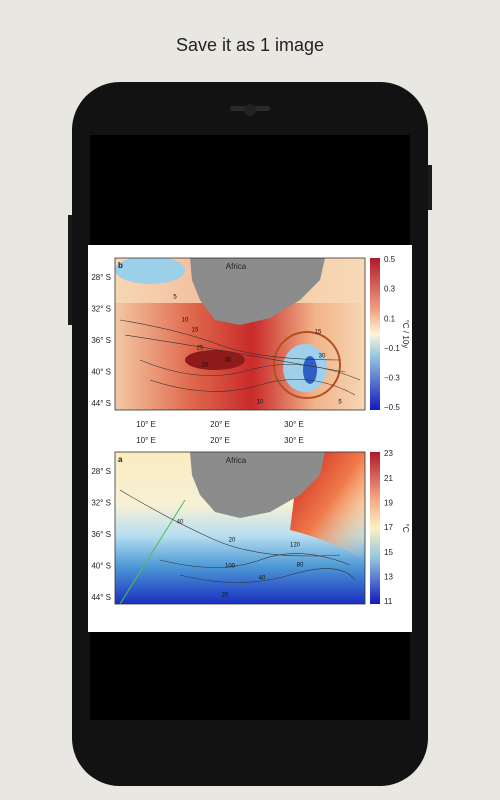 The image size is (500, 800). What do you see at coordinates (295, 546) in the screenshot?
I see `contour-label: 120` at bounding box center [295, 546].